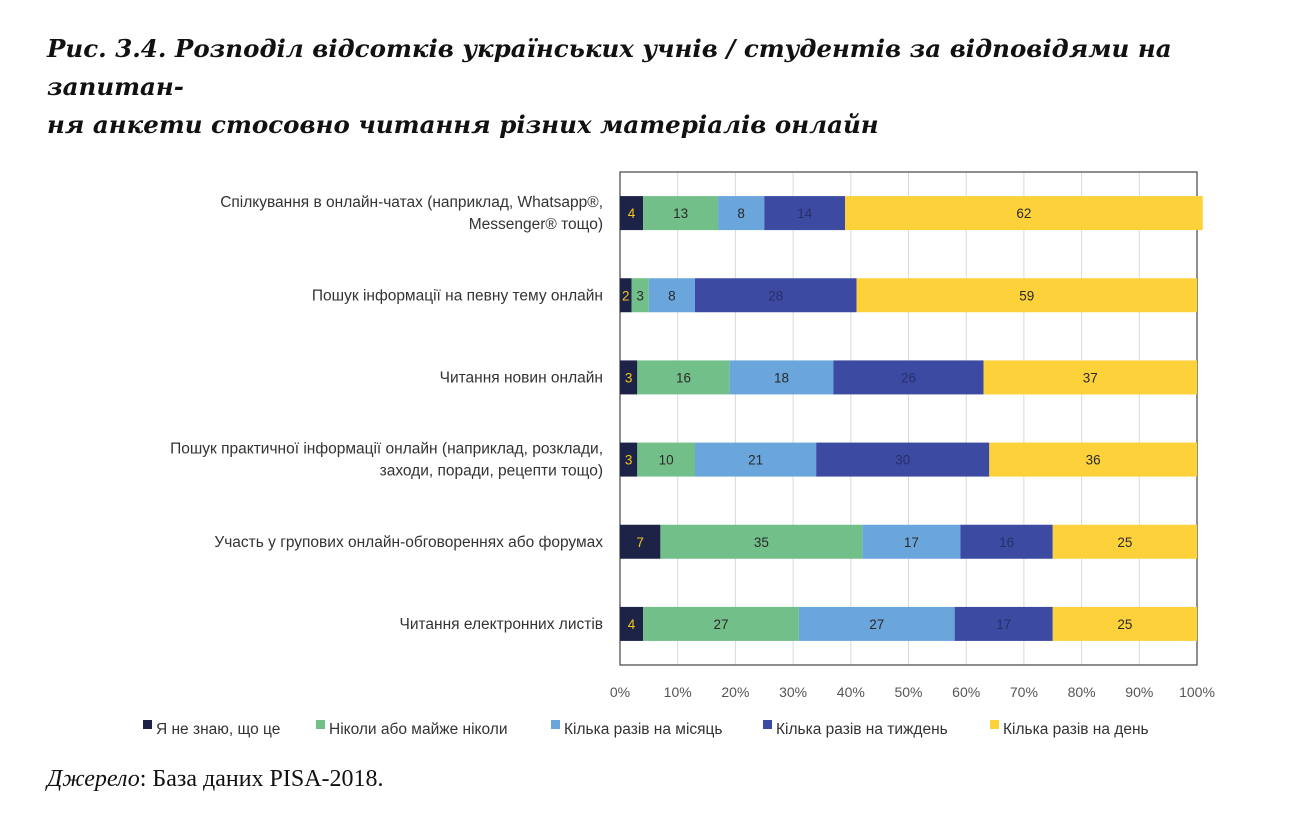  What do you see at coordinates (966, 692) in the screenshot?
I see `x-tick-label: 60%` at bounding box center [966, 692].